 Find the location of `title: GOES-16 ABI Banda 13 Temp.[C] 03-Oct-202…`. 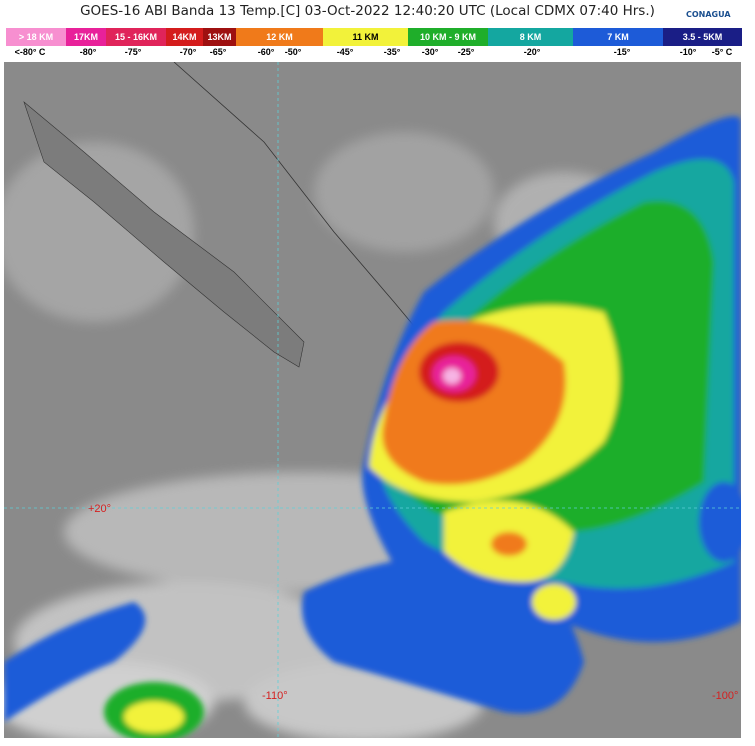

title: GOES-16 ABI Banda 13 Temp.[C] 03-Oct-202… is located at coordinates (367, 11).